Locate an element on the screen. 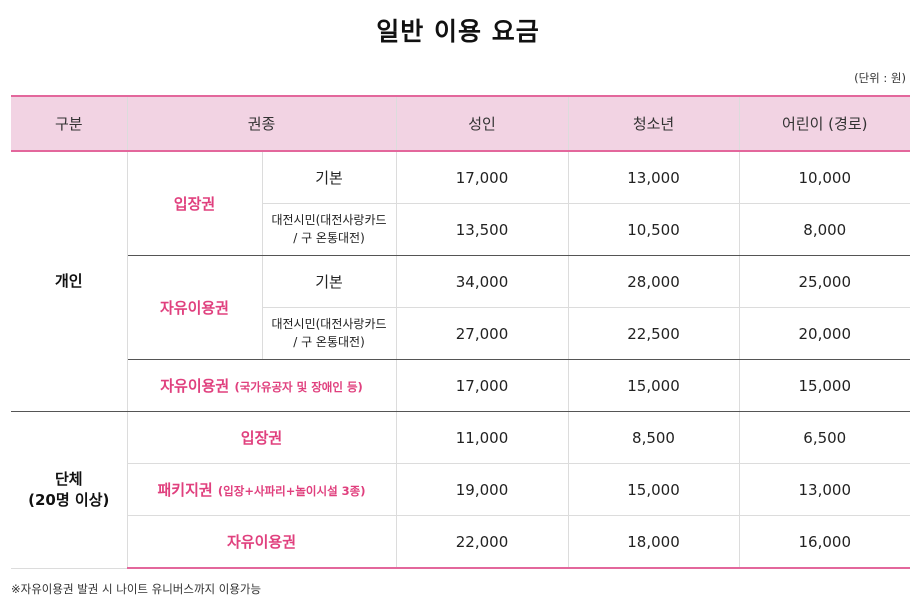 This screenshot has width=916, height=601. price-child: 20,000 is located at coordinates (824, 333).